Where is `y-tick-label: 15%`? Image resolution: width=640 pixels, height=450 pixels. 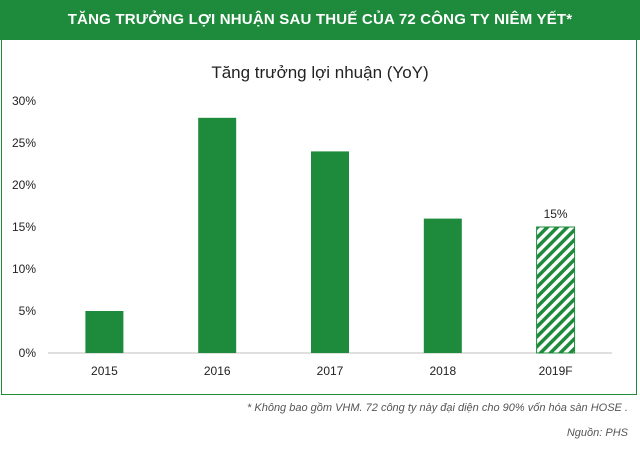
y-tick-label: 15% is located at coordinates (24, 227).